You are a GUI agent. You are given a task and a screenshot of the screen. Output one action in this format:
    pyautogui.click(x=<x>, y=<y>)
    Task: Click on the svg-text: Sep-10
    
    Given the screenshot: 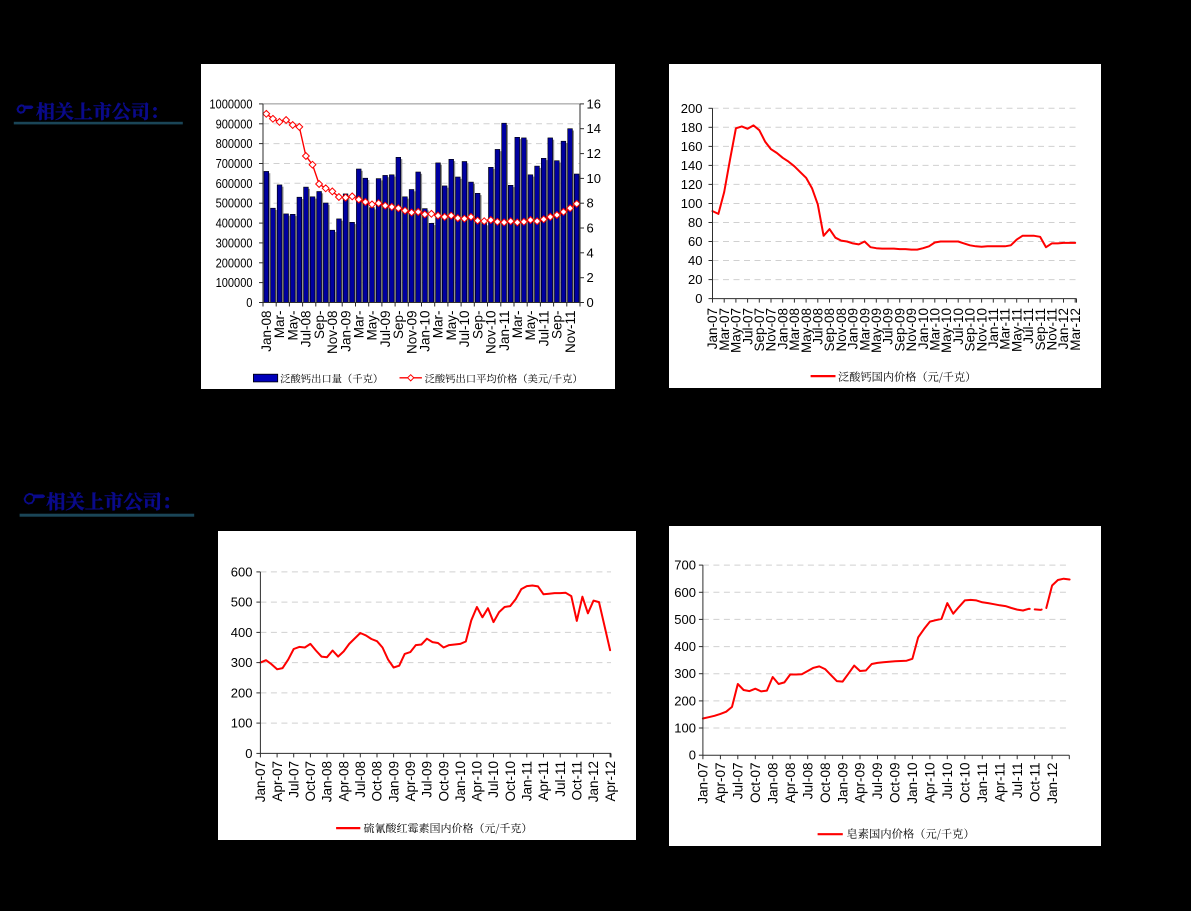 What is the action you would take?
    pyautogui.click(x=970, y=330)
    